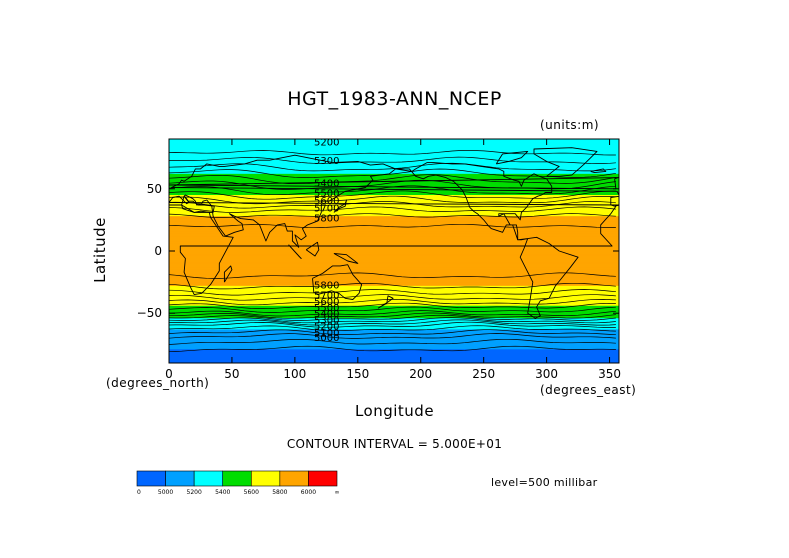  I want to click on x-tick-label: 200, so click(420, 374).